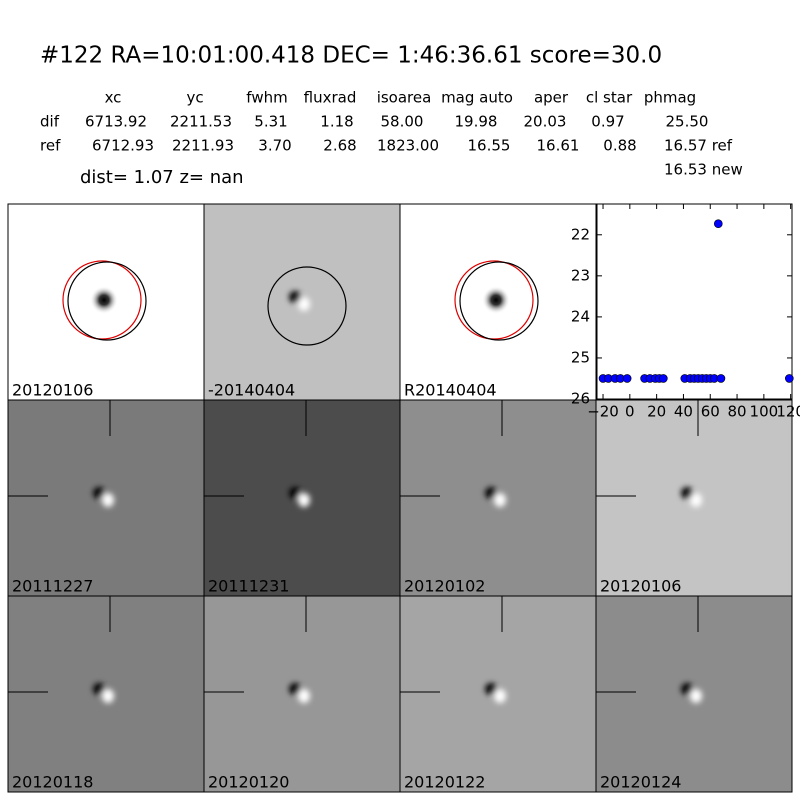 This screenshot has width=800, height=800. I want to click on table-cell: 6712.93, so click(123, 146).